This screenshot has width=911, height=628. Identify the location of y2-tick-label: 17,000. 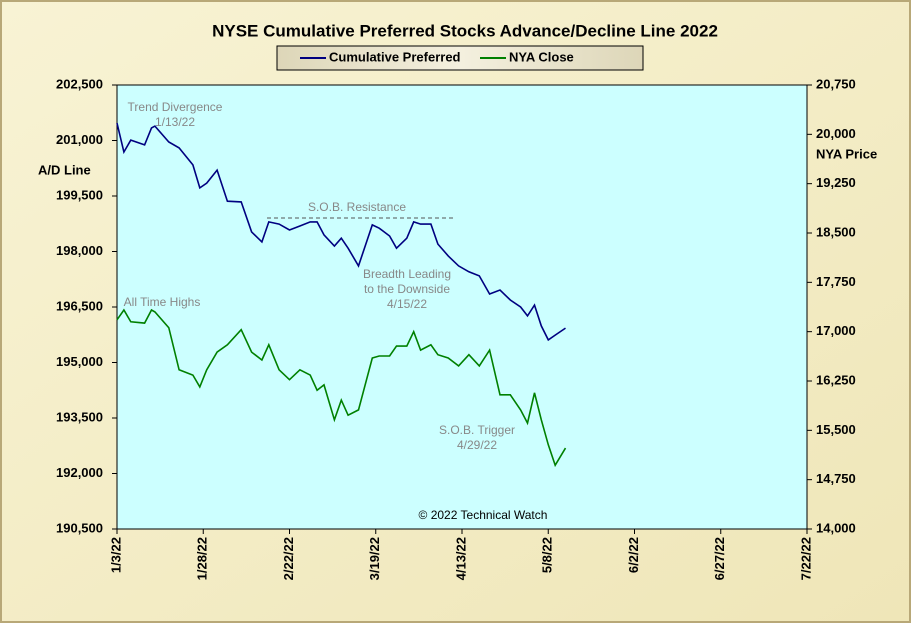
(836, 330).